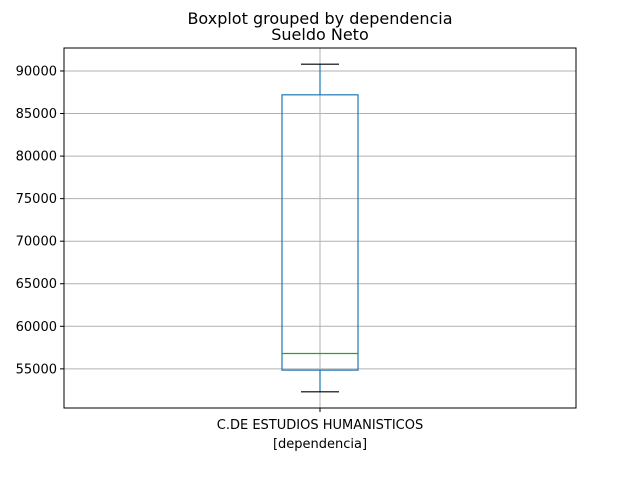 The width and height of the screenshot is (640, 480). I want to click on y-tick-label: 80000, so click(36, 157).